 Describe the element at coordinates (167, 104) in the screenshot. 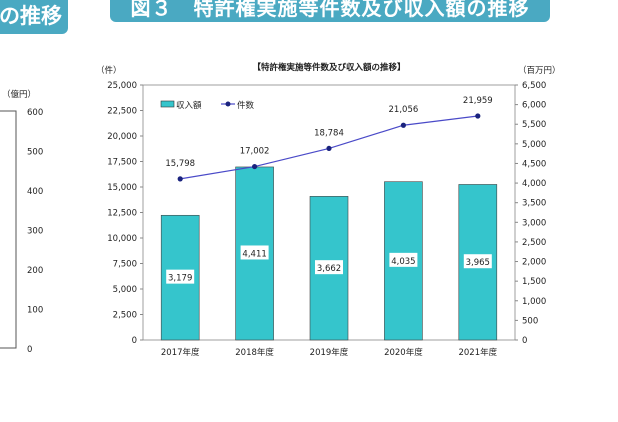

I see `legend-bar-swatch` at that location.